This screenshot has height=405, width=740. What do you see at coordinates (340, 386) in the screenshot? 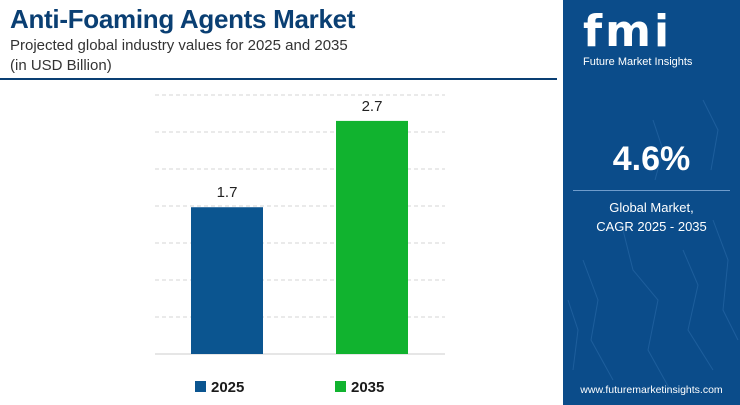
I see `legend-swatch-2035` at bounding box center [340, 386].